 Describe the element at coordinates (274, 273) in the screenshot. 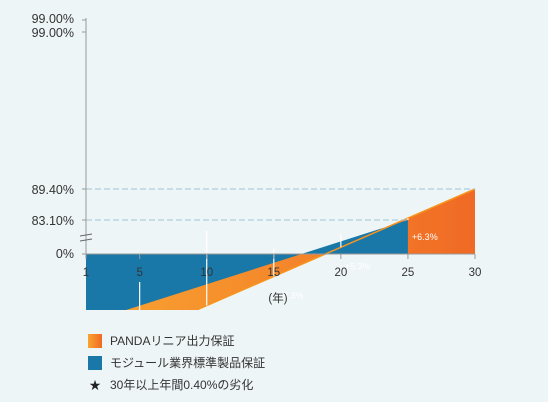

I see `x-tick-label: 15` at that location.